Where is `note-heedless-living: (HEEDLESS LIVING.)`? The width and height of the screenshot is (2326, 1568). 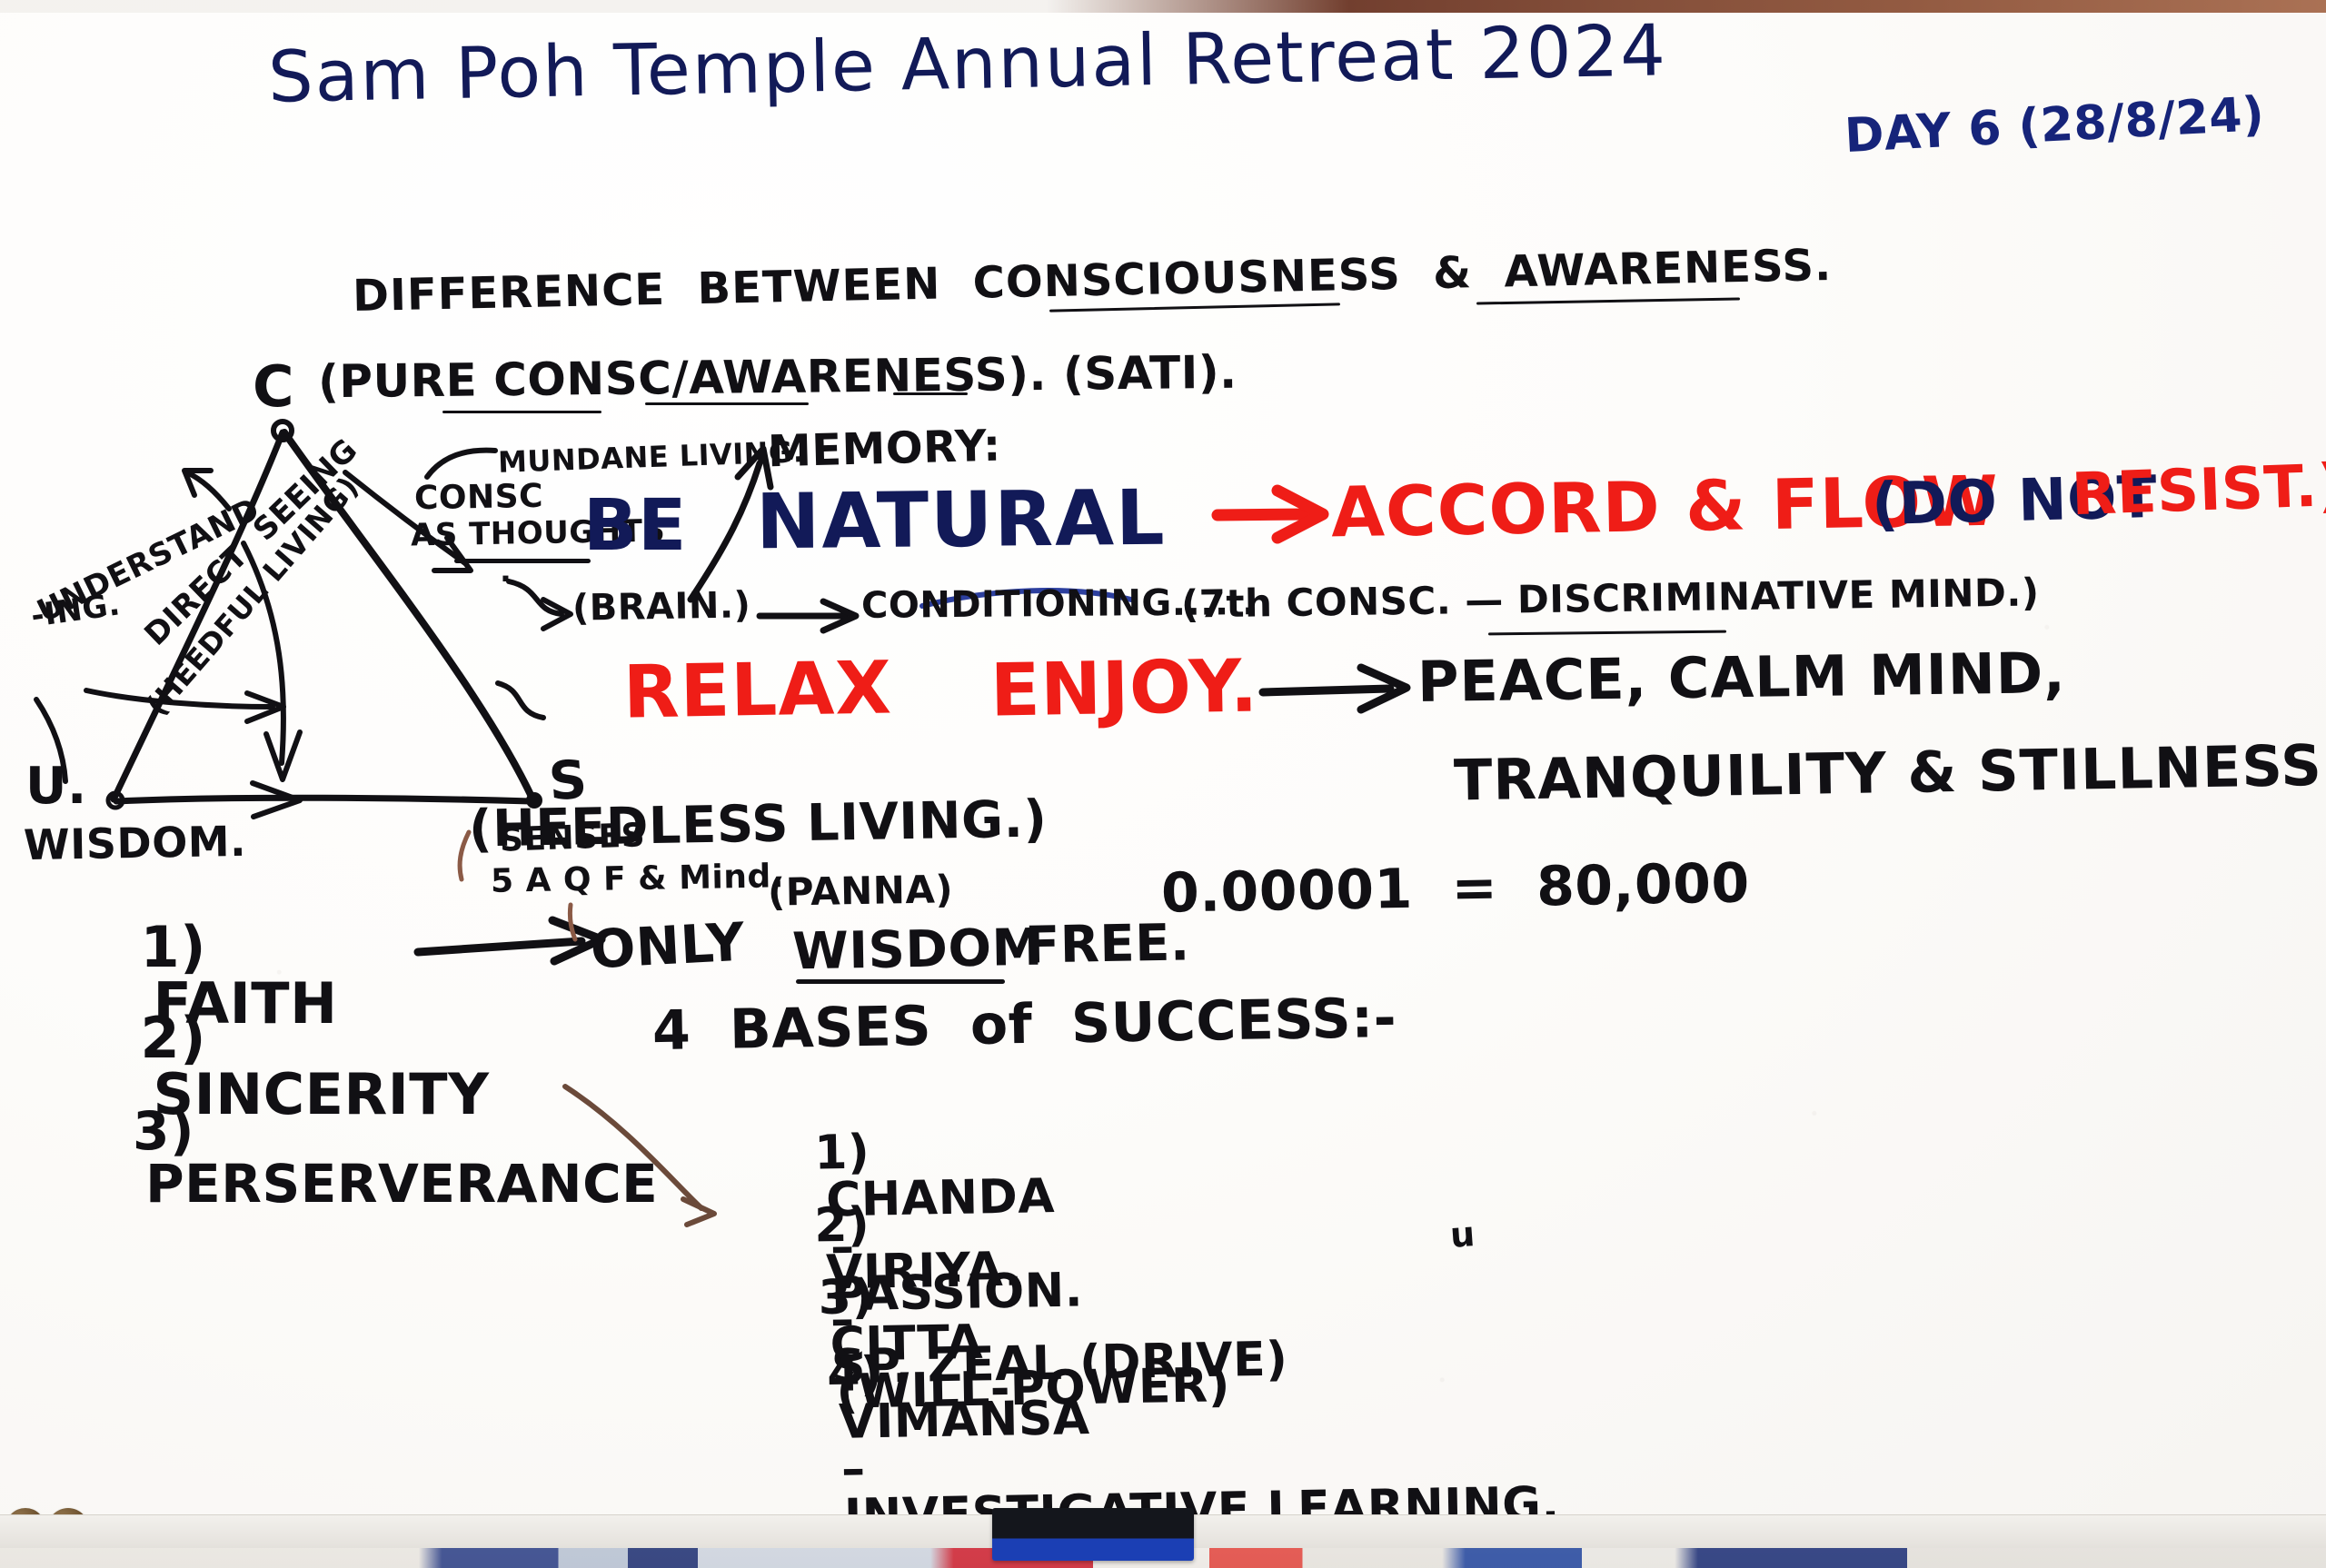 note-heedless-living: (HEEDLESS LIVING.) is located at coordinates (758, 824).